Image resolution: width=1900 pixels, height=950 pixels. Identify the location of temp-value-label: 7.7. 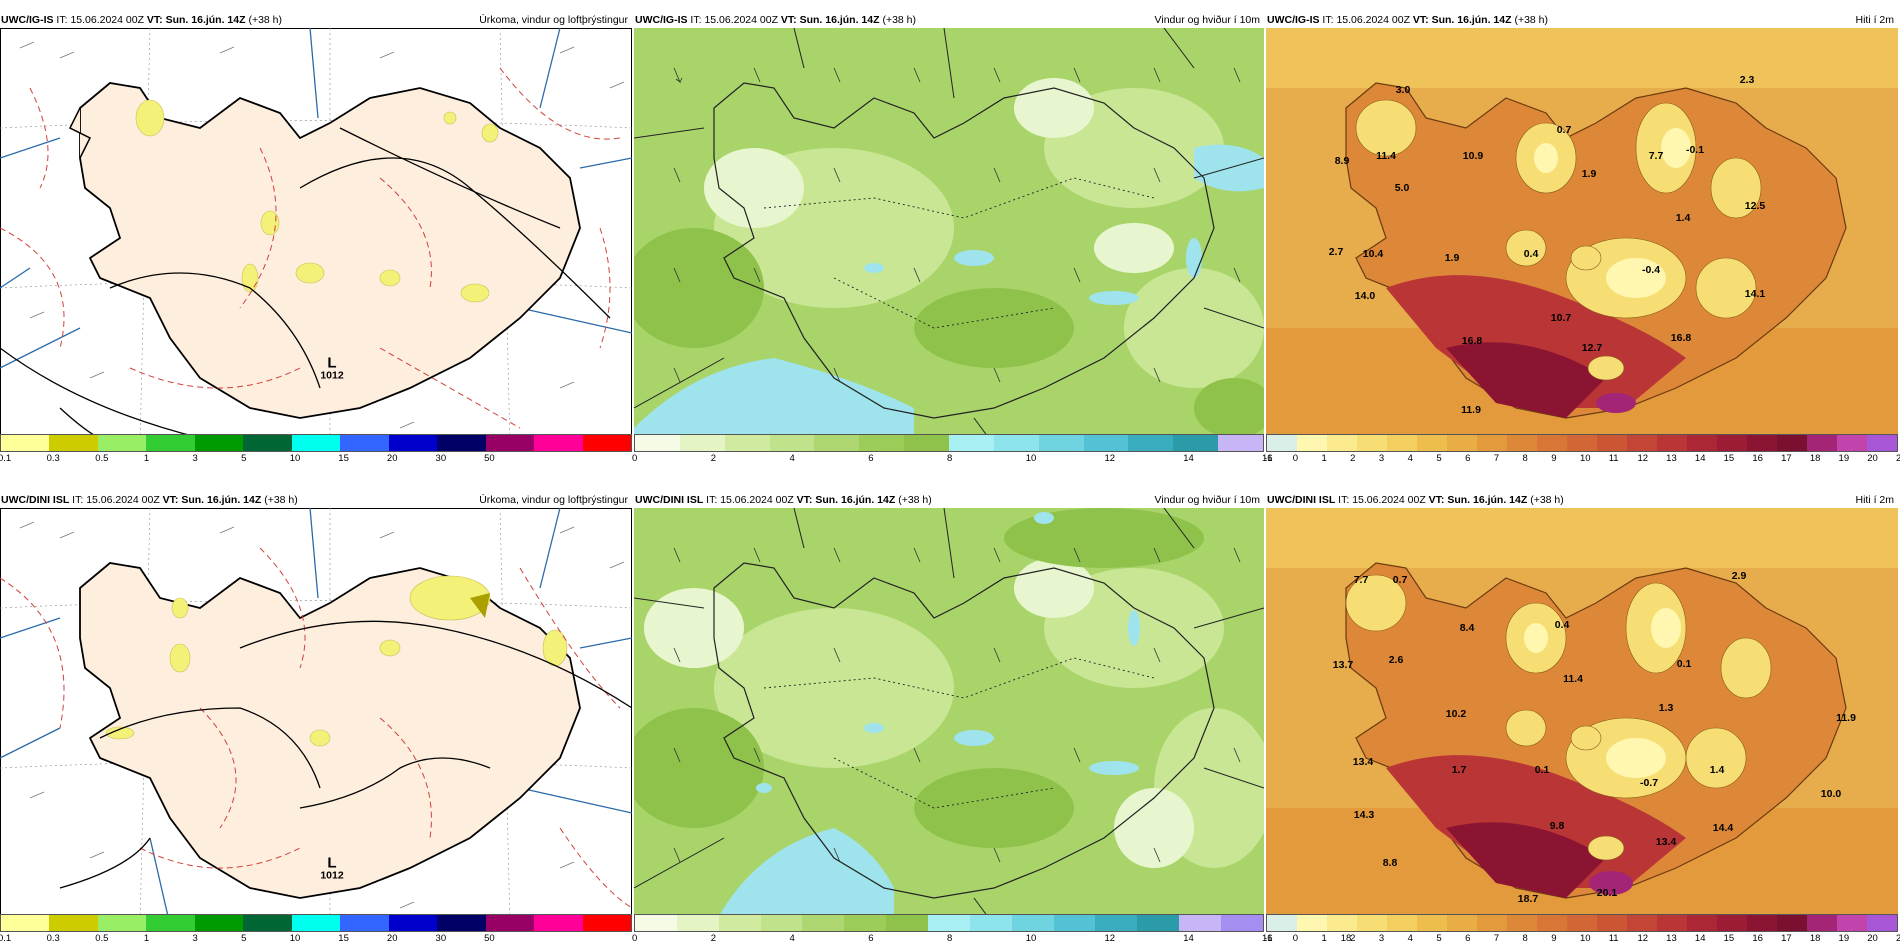
(1656, 156).